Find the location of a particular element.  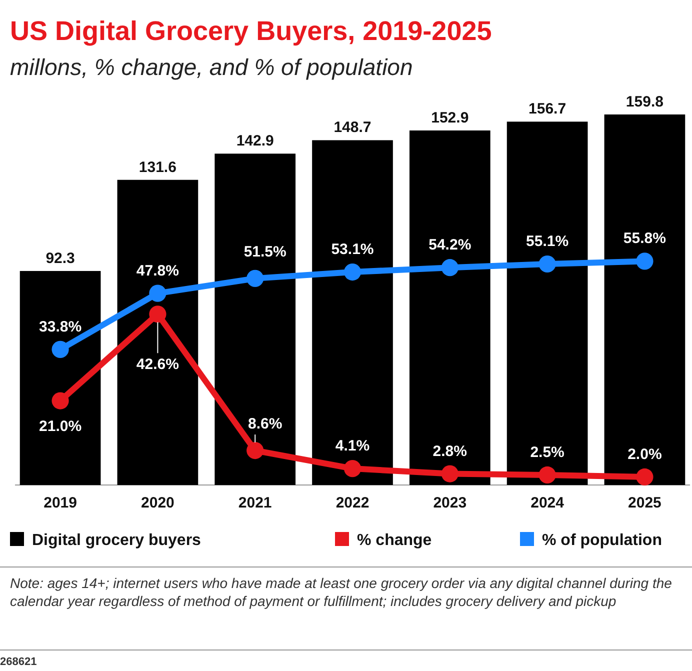

data-label: 51.5% is located at coordinates (265, 251).